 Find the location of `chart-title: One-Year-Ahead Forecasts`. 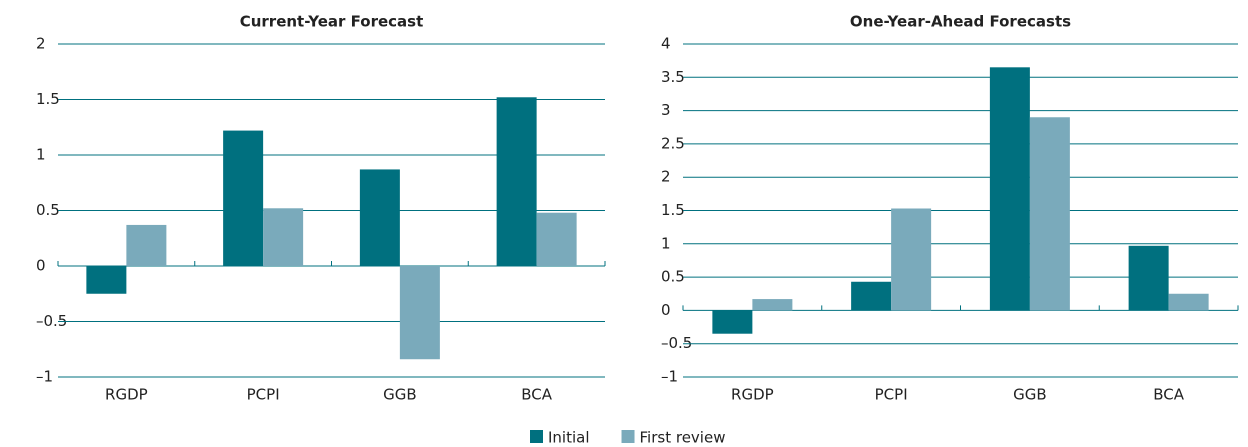

chart-title: One-Year-Ahead Forecasts is located at coordinates (960, 22).